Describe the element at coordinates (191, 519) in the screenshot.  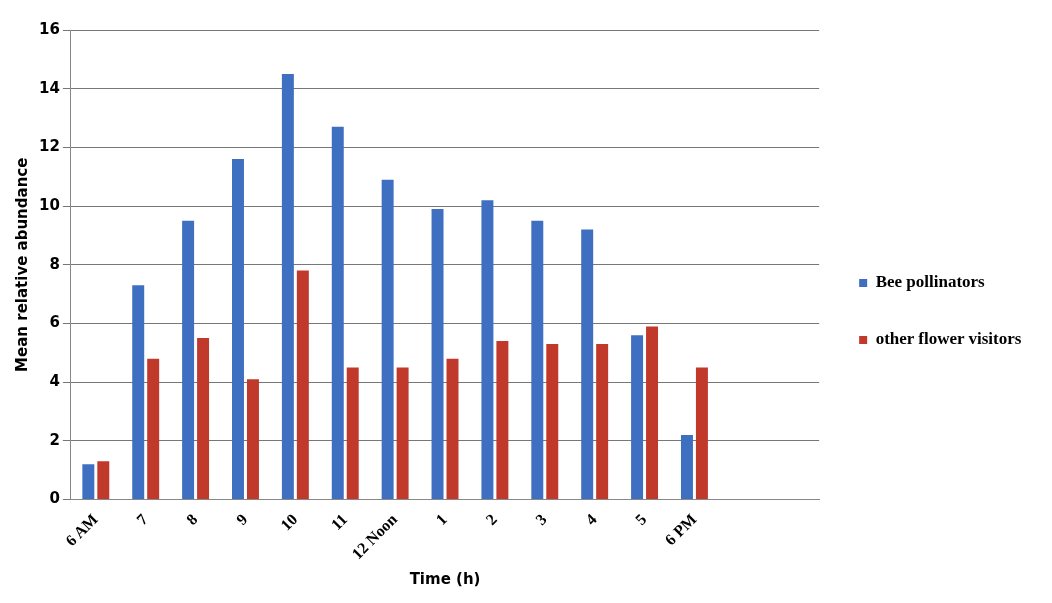
I see `x-tick-label: 8` at that location.